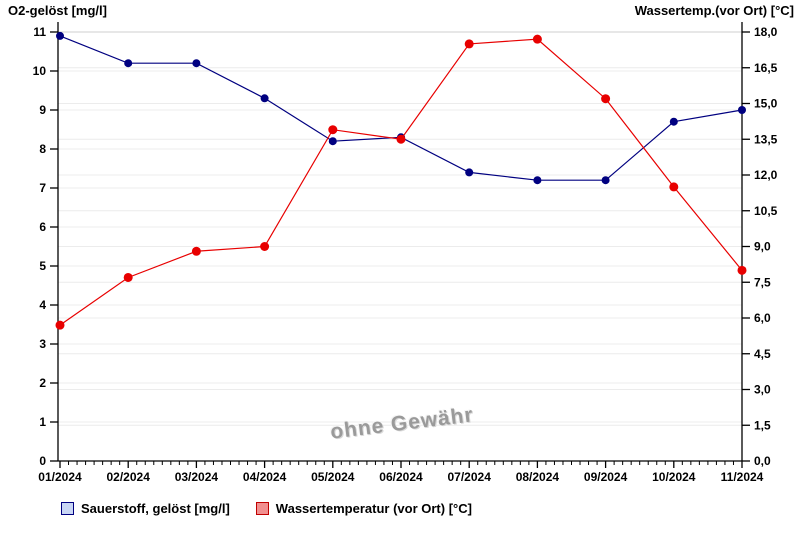 The width and height of the screenshot is (800, 550). What do you see at coordinates (265, 477) in the screenshot?
I see `x-axis-tick-label: 04/2024` at bounding box center [265, 477].